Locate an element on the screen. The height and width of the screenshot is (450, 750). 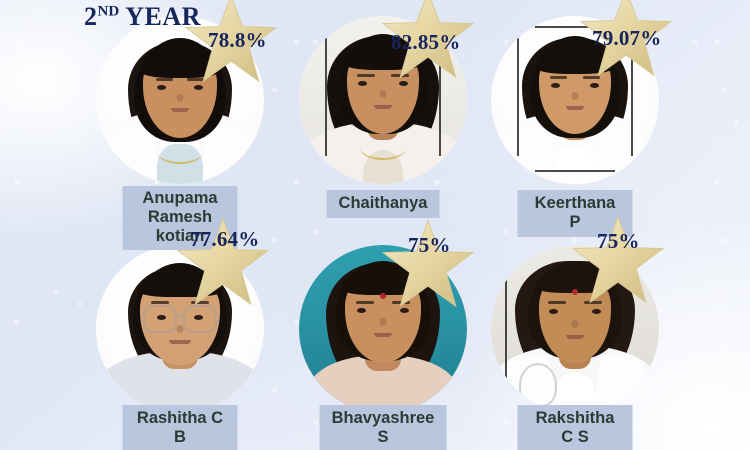
page-title: 2ND YEAR is located at coordinates (142, 17).